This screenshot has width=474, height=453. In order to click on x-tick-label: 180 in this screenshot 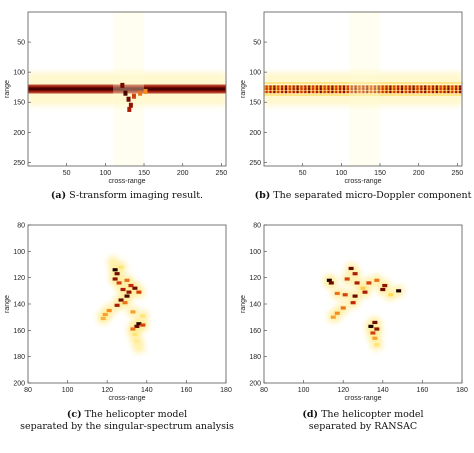, I will do `click(226, 390)`.